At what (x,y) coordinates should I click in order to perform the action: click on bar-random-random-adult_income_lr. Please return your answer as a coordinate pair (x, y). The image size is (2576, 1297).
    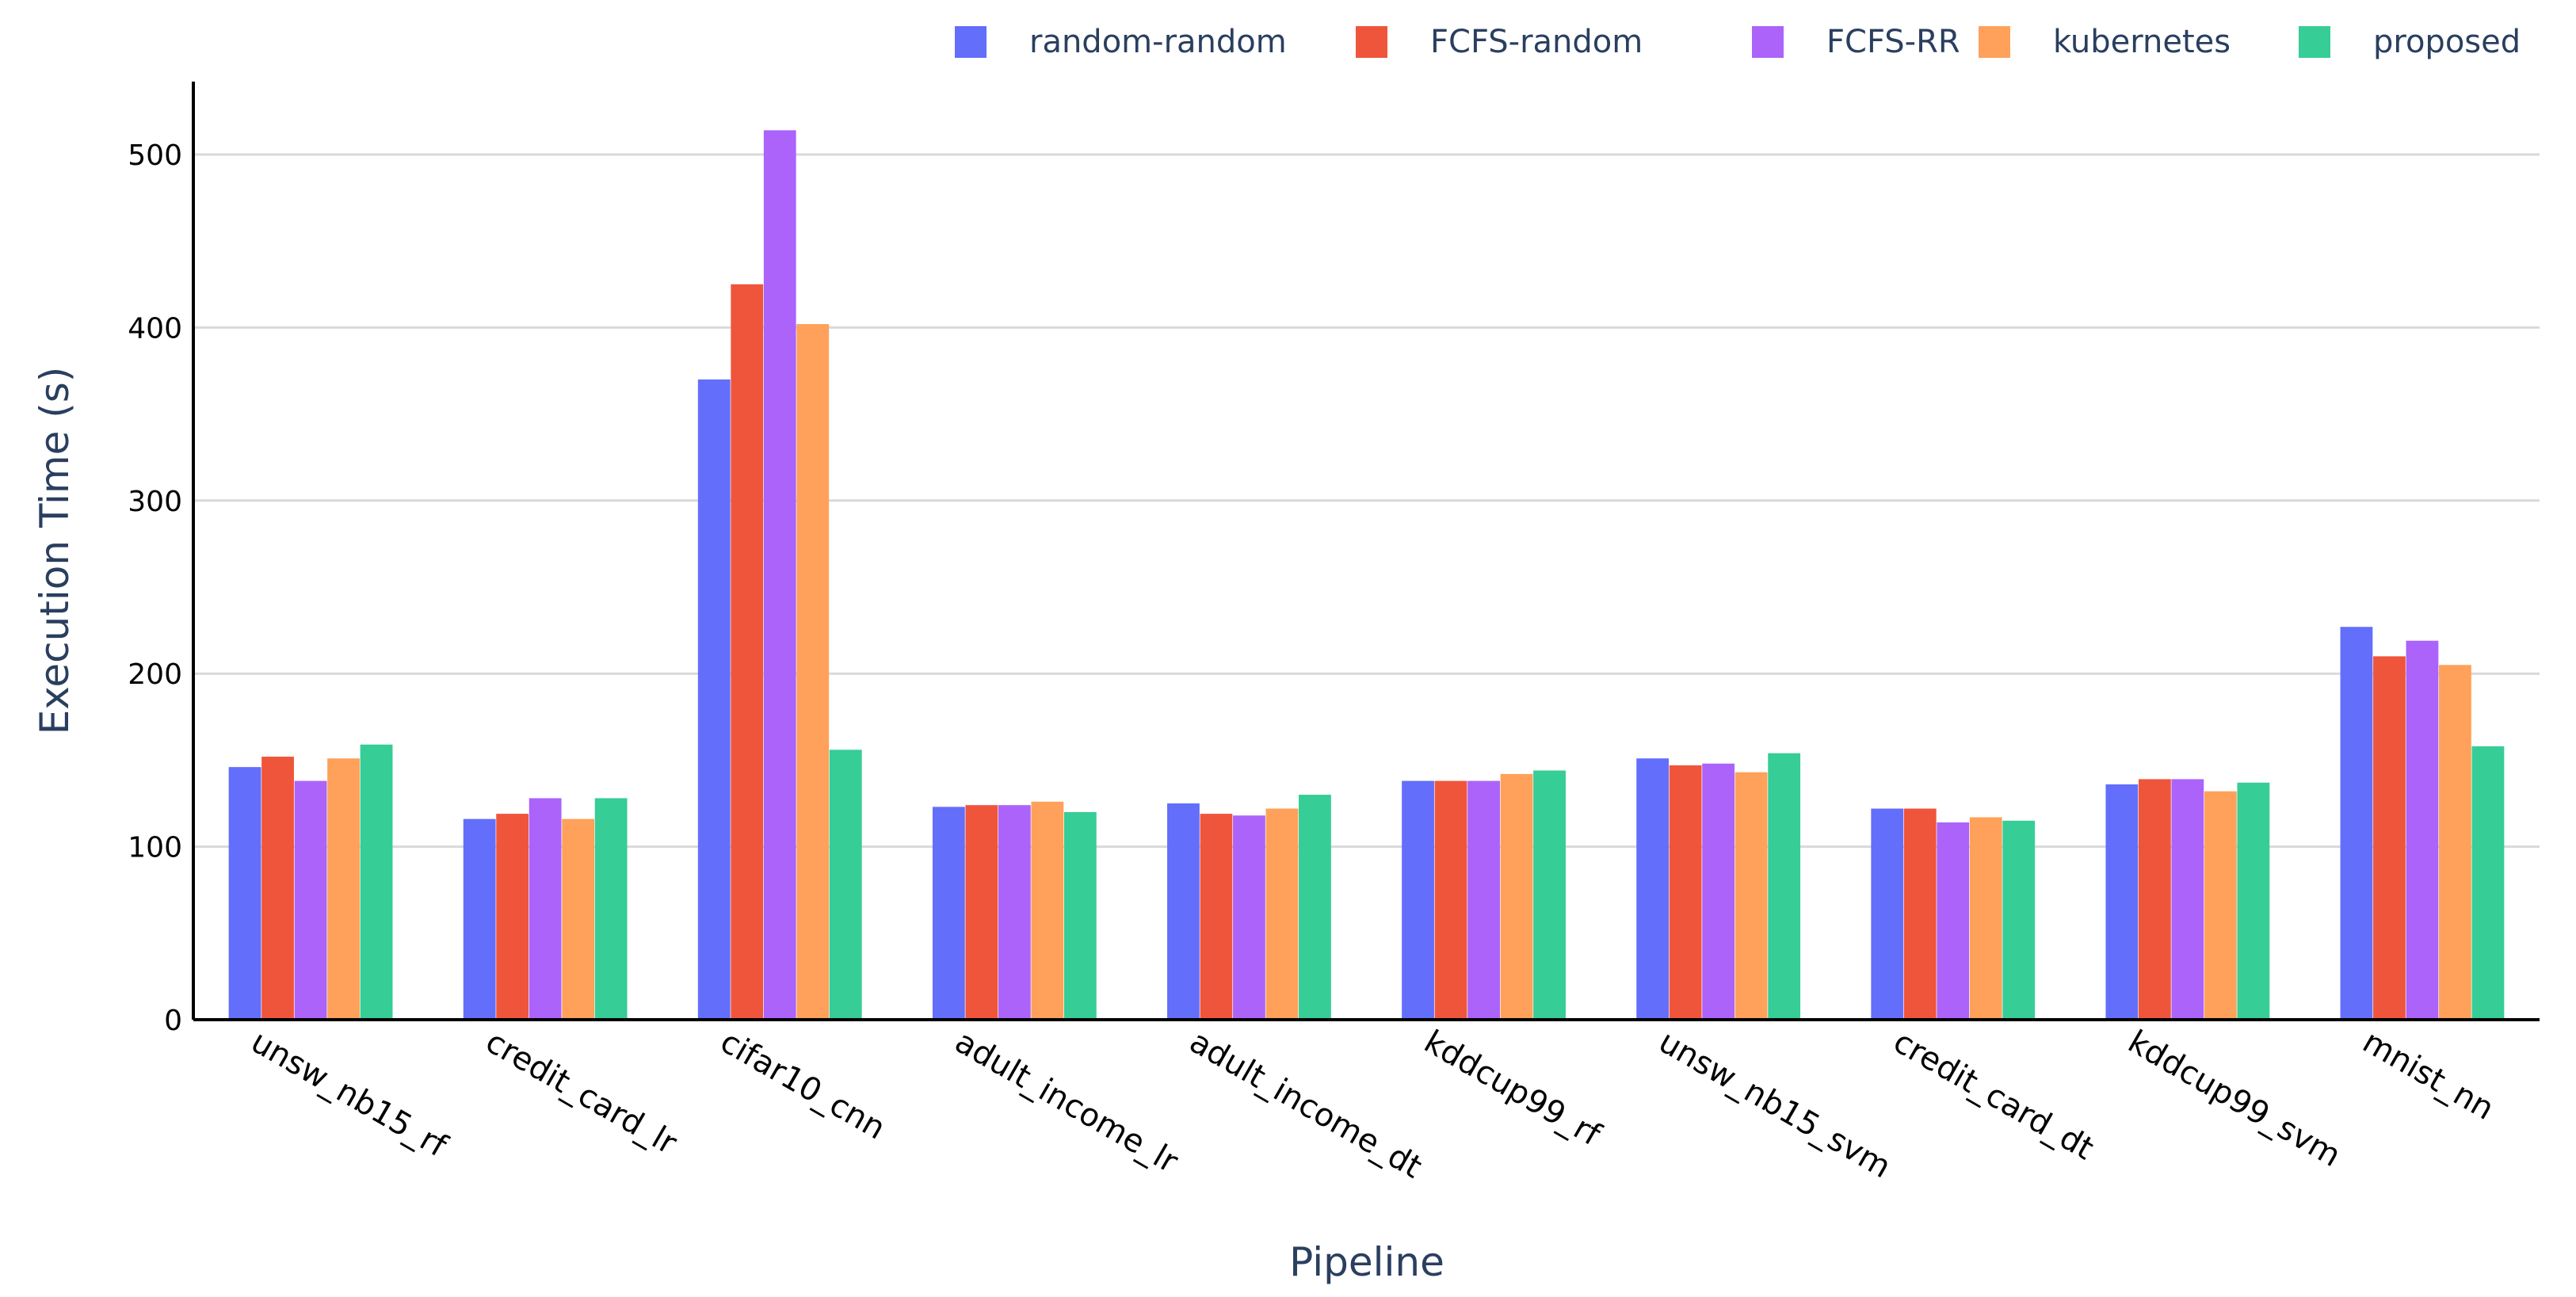
    Looking at the image, I should click on (948, 914).